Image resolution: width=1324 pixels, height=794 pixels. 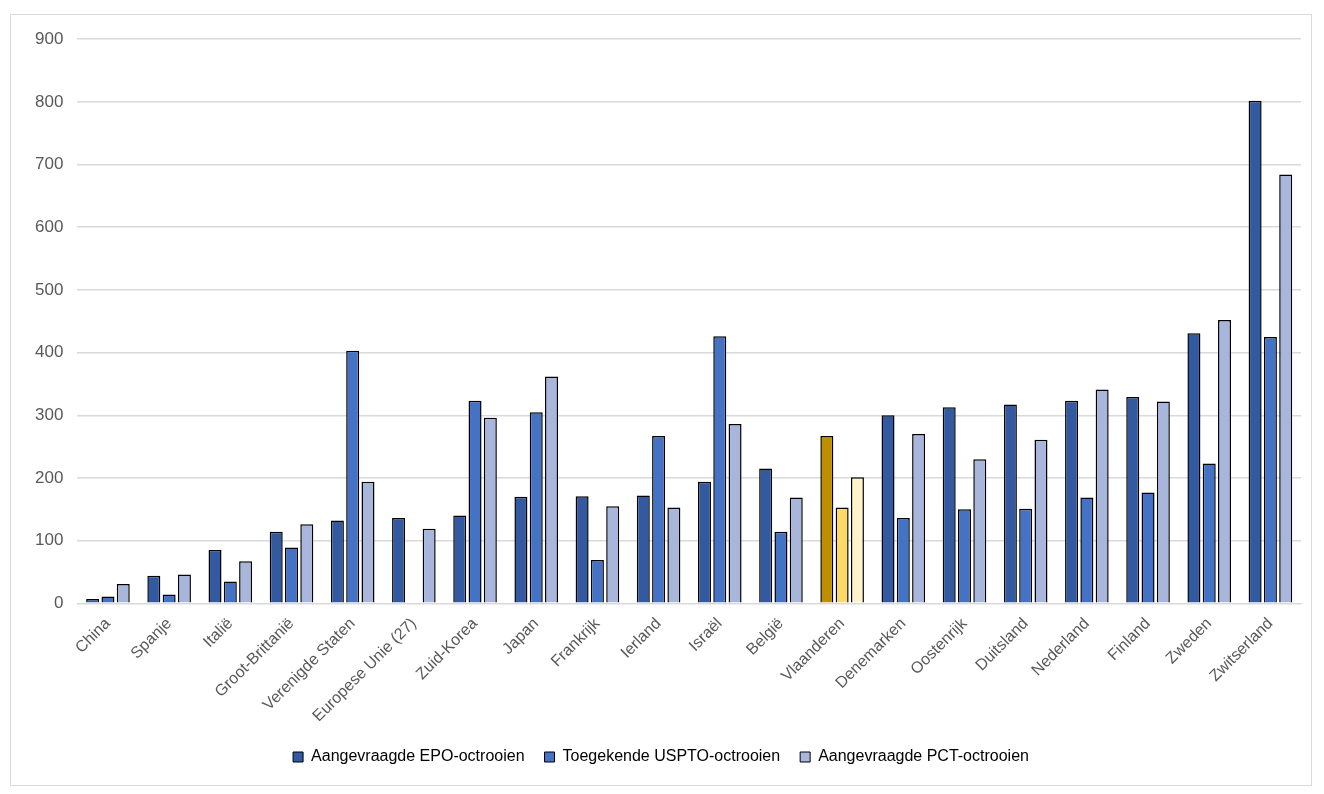 I want to click on y-tick-label: 300, so click(x=49, y=414).